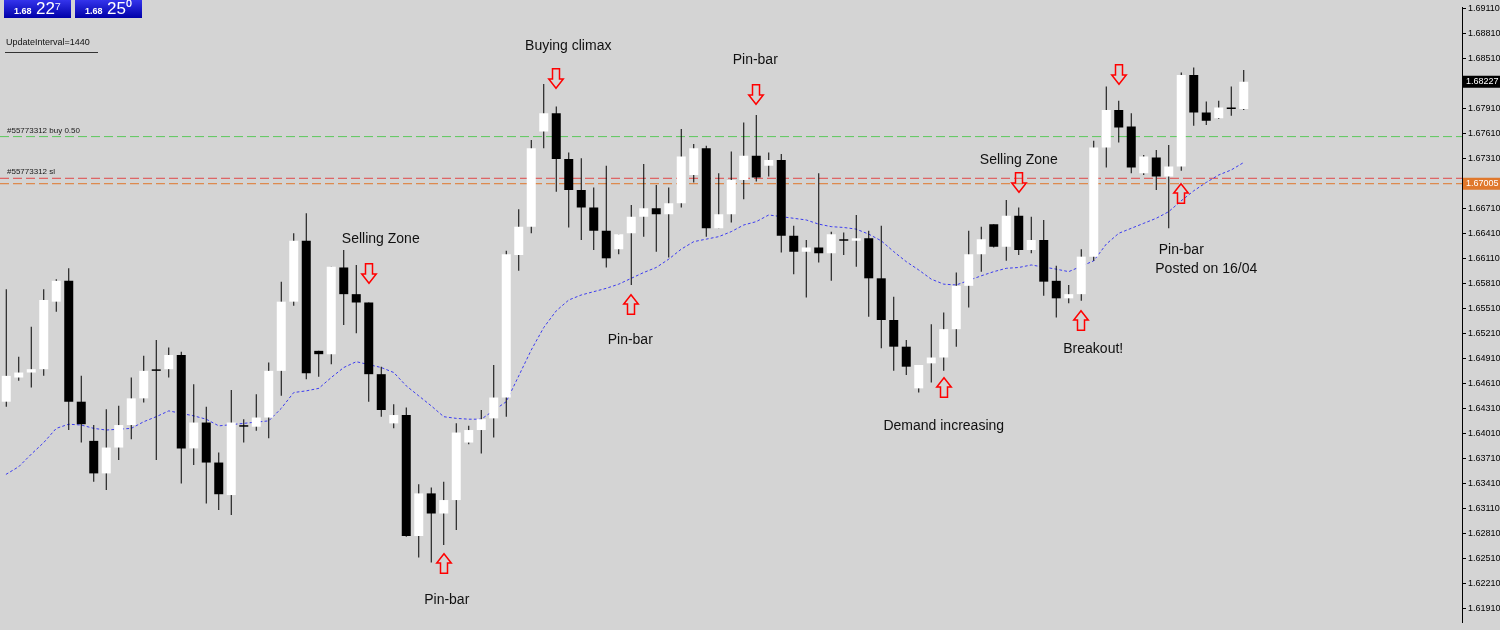 The image size is (1500, 630). Describe the element at coordinates (1484, 332) in the screenshot. I see `y-tick-label: 1.65210` at that location.